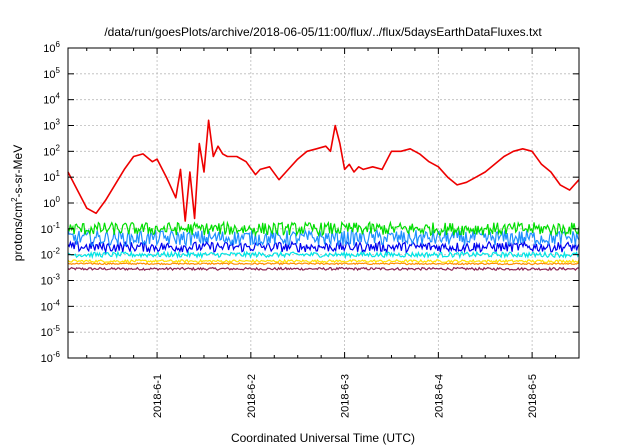 The height and width of the screenshot is (448, 640). I want to click on y-tick-label: 10⁰, so click(51, 202).